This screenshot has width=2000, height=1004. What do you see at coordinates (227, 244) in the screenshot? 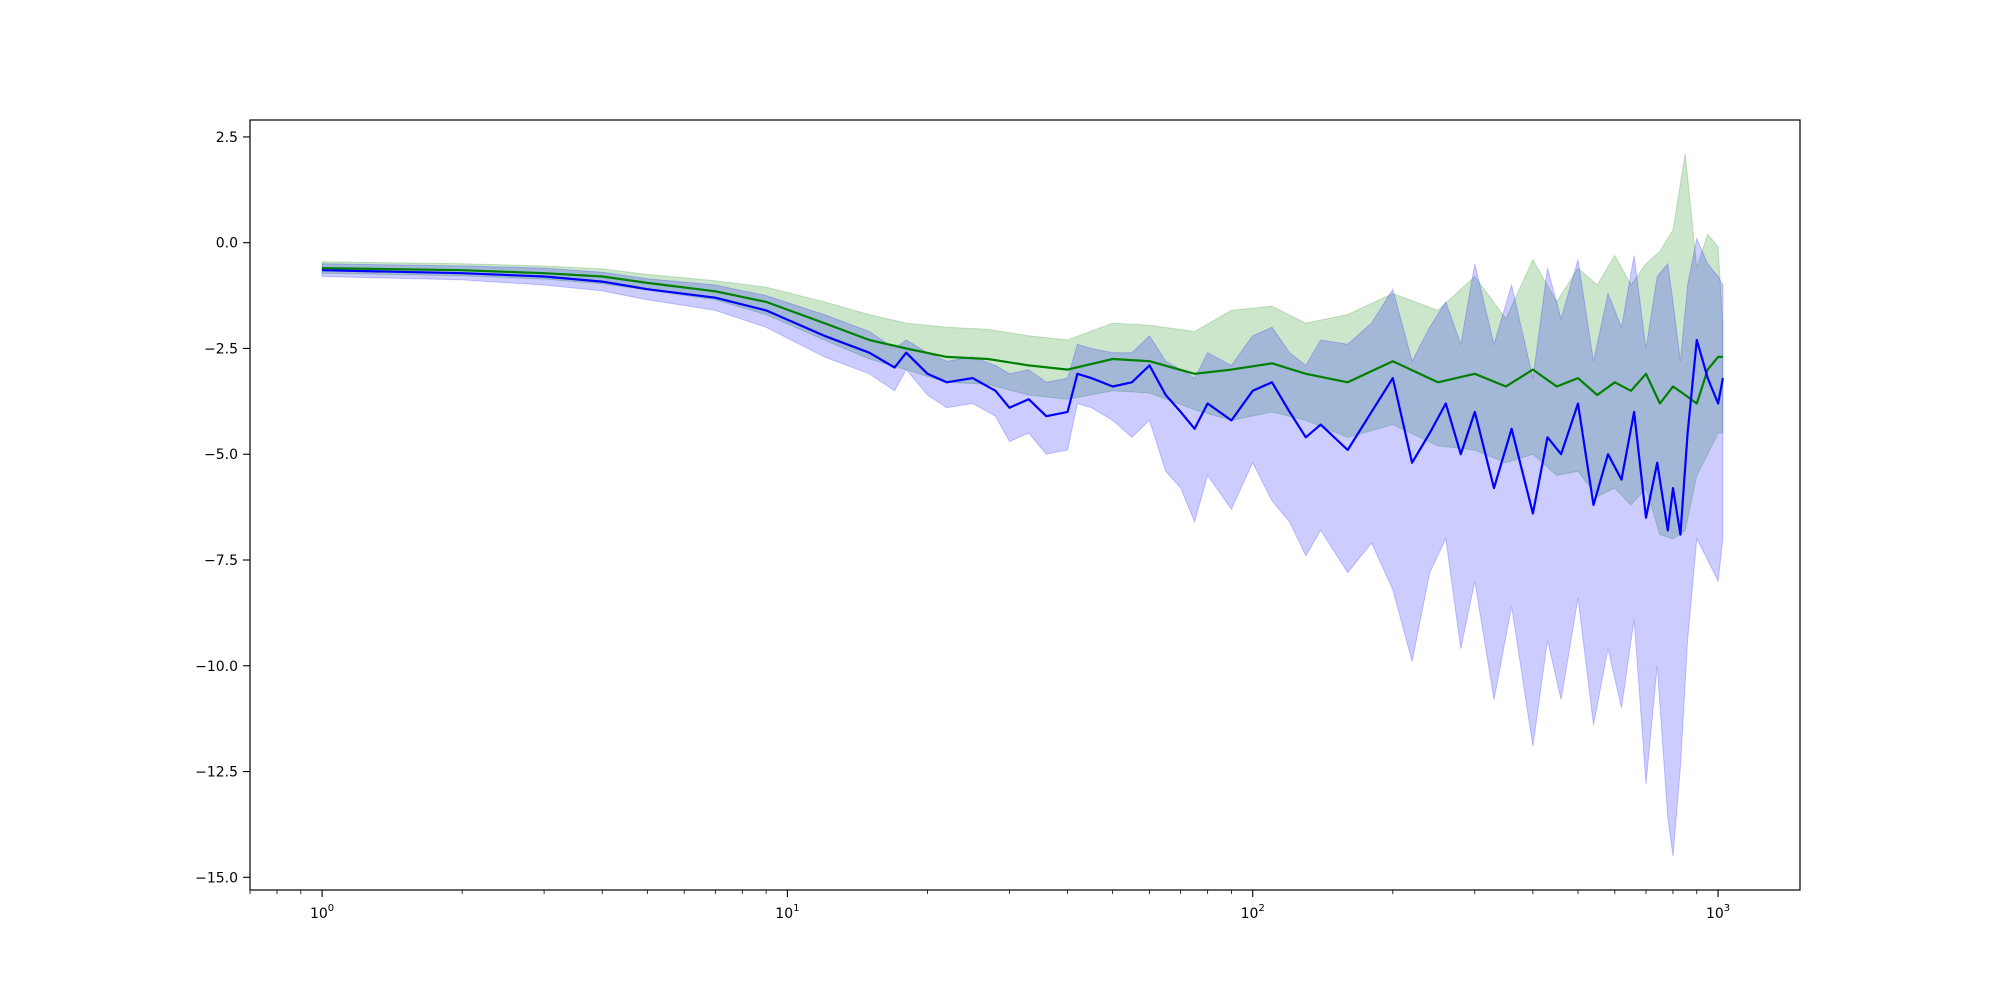
I see `y-tick-label: 0.0` at bounding box center [227, 244].